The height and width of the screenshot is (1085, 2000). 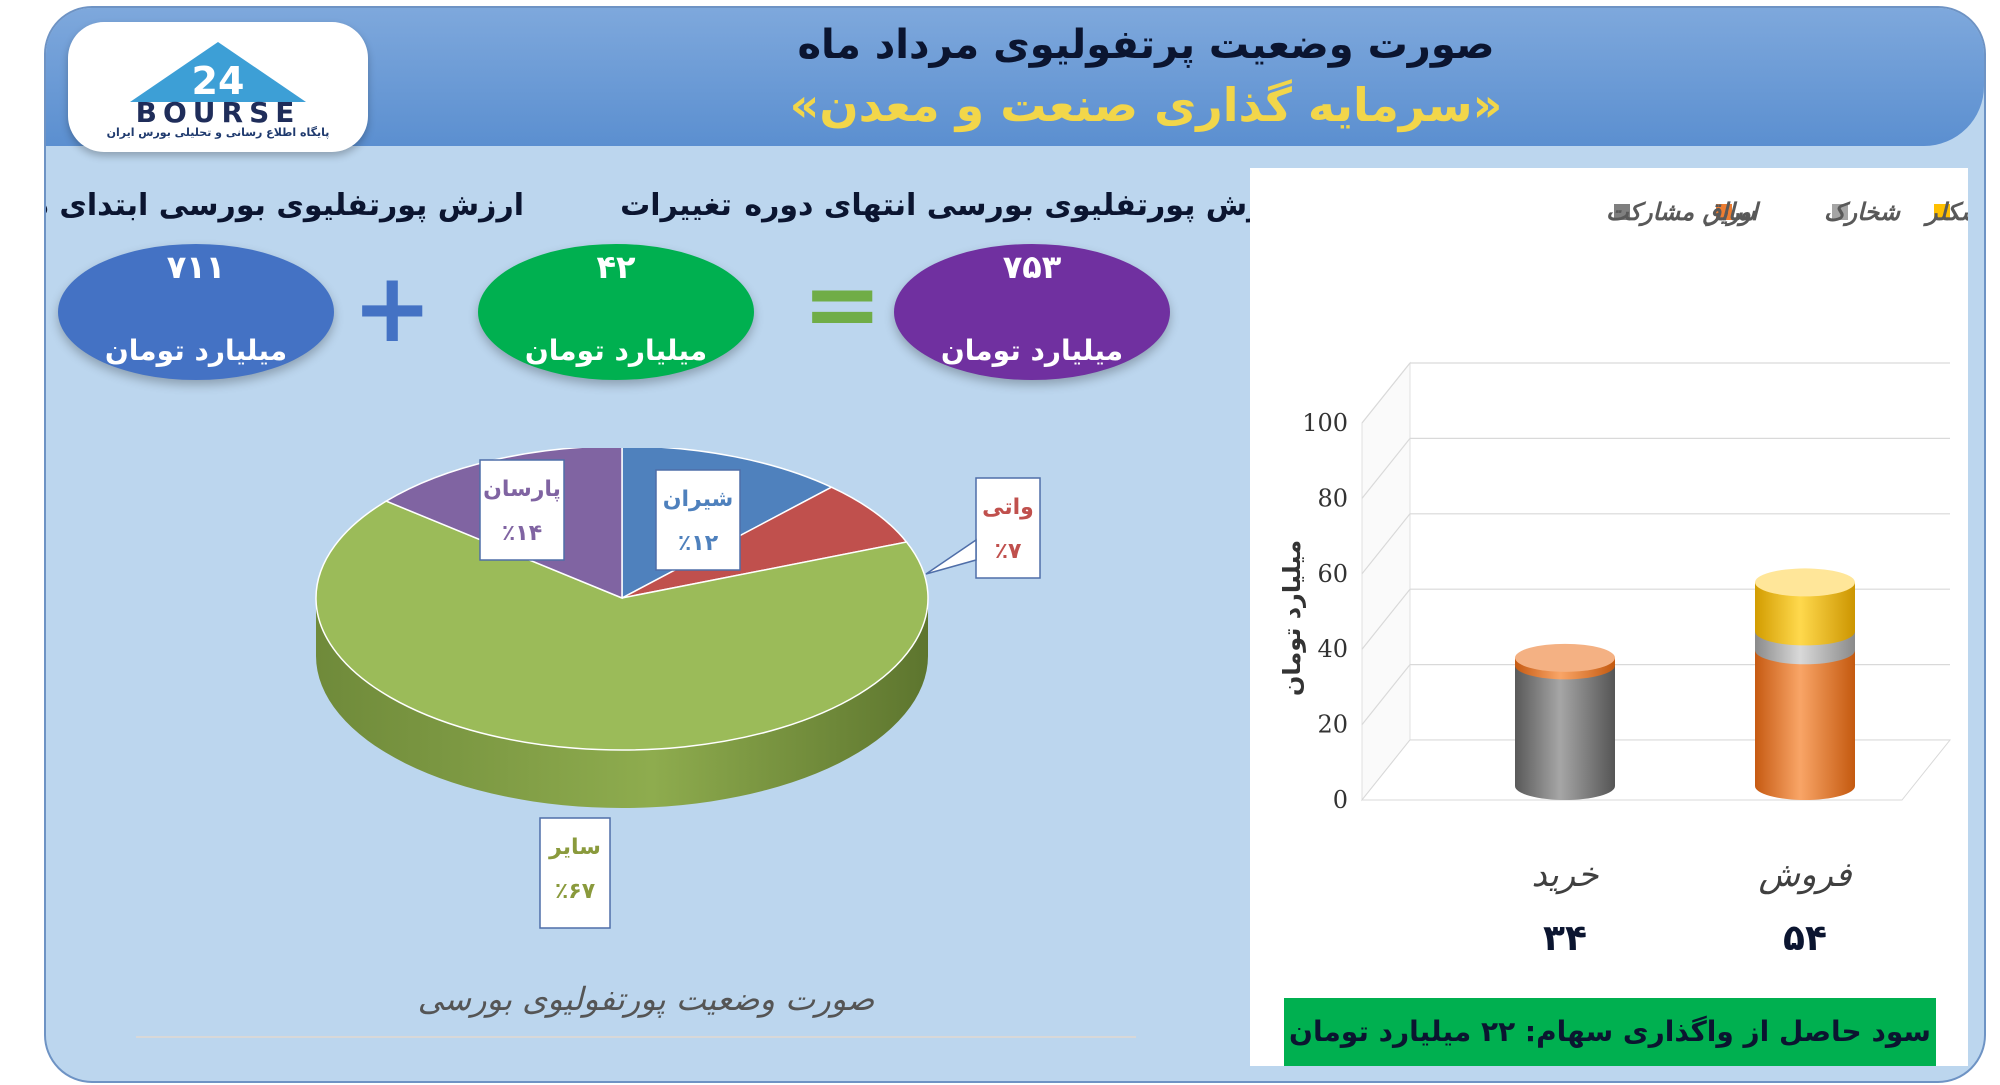 I want to click on logo-tagline: پایگاه اطلاع رسانی و تحلیلی بورس ایران, so click(x=218, y=132).